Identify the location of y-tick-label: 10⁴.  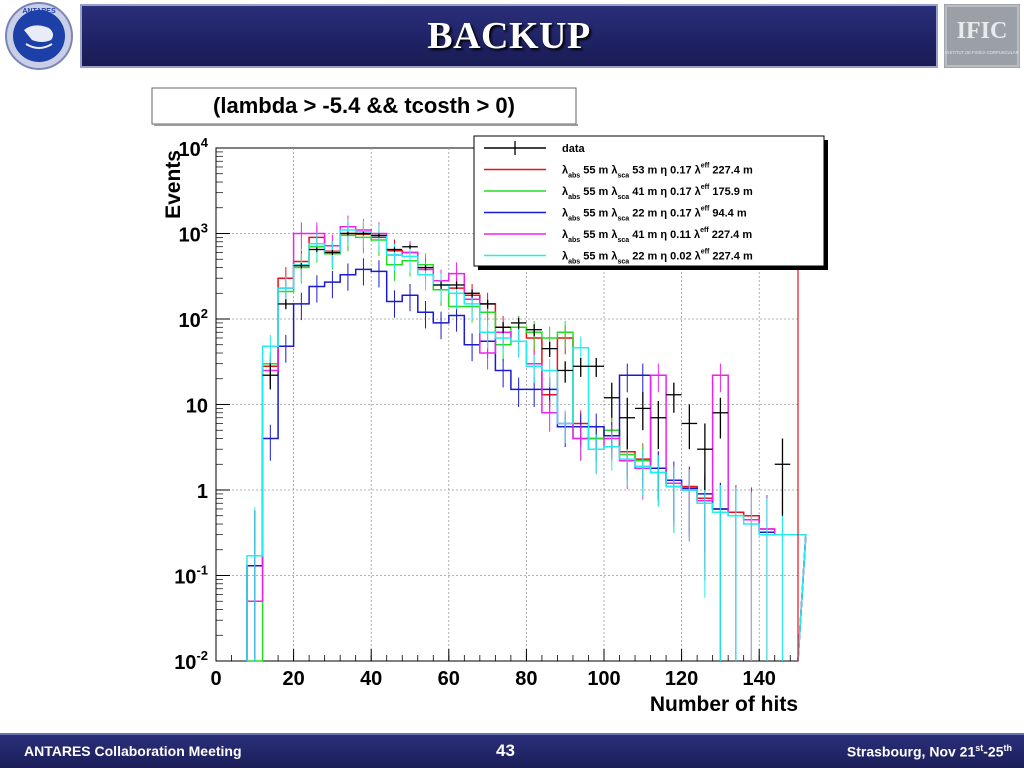
(194, 148).